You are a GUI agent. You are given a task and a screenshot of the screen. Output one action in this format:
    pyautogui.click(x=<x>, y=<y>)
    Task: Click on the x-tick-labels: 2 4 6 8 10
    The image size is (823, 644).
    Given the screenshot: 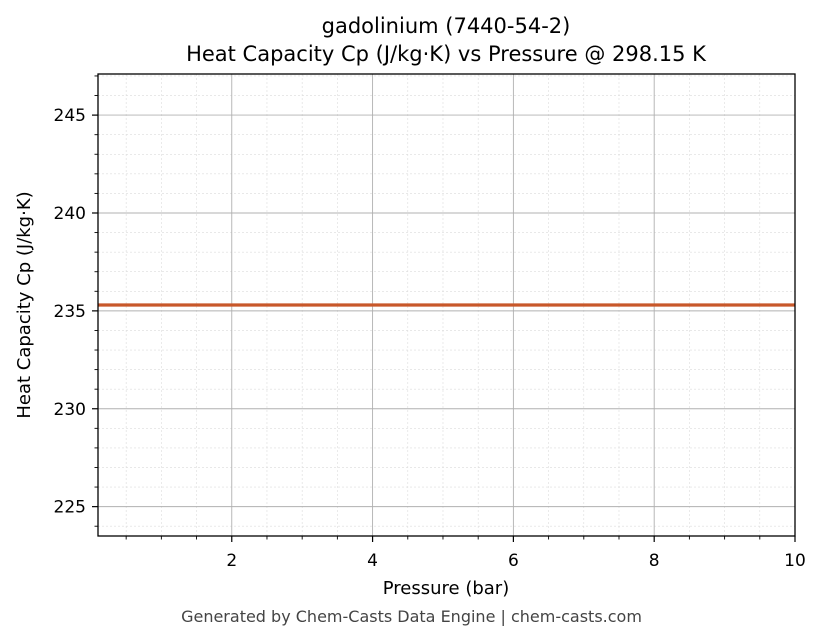 What is the action you would take?
    pyautogui.click(x=515, y=561)
    